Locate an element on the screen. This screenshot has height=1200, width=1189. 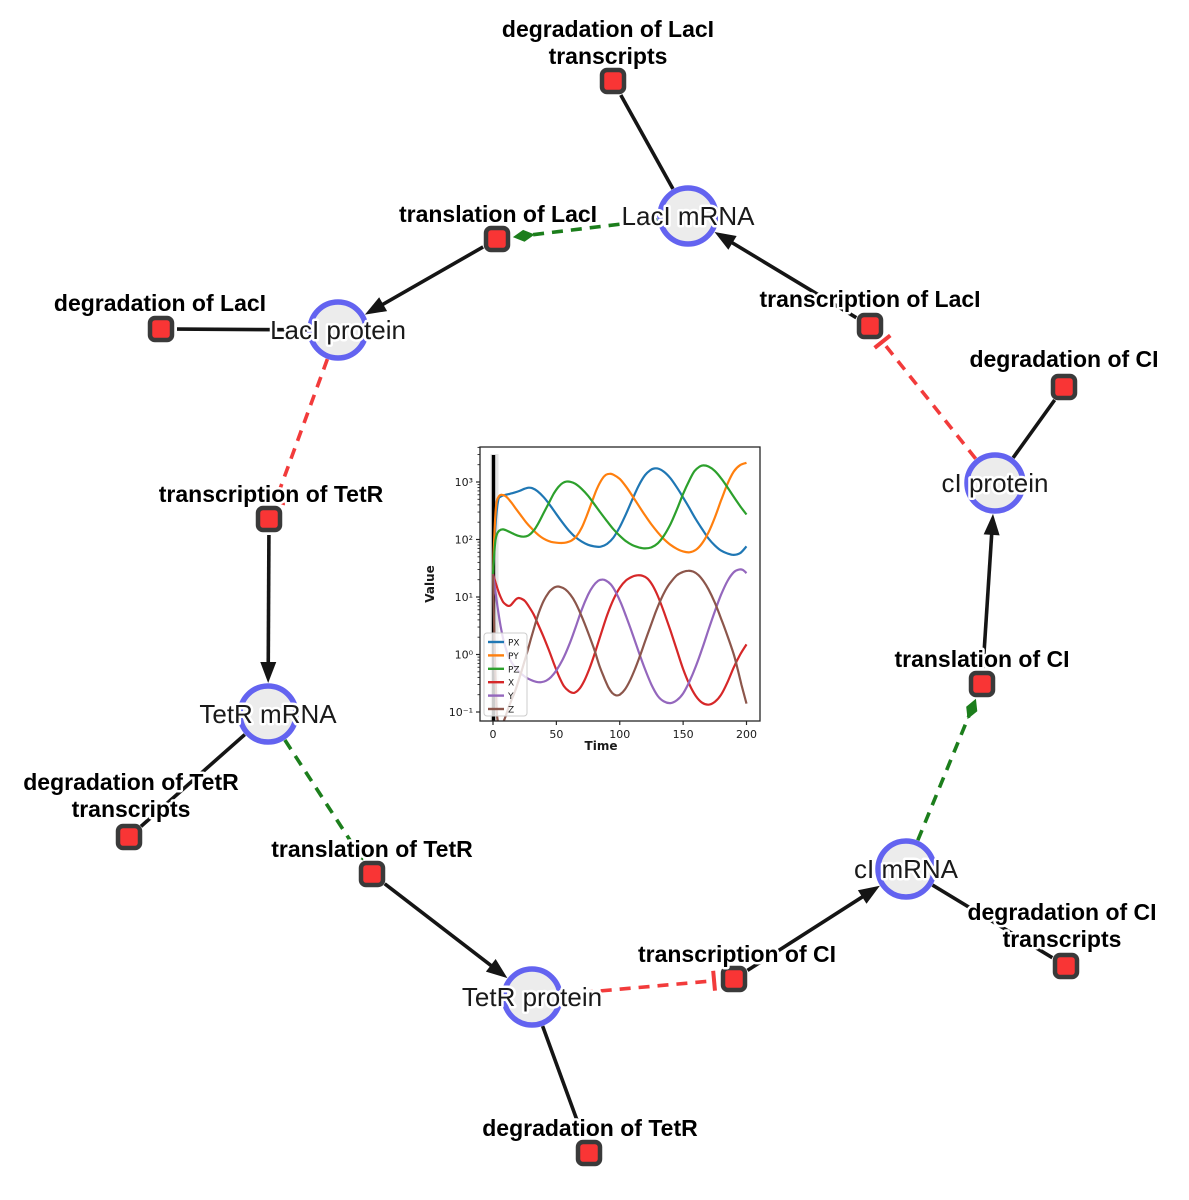
edge-ci-mrna-translation-ci is located at coordinates (947, 770).